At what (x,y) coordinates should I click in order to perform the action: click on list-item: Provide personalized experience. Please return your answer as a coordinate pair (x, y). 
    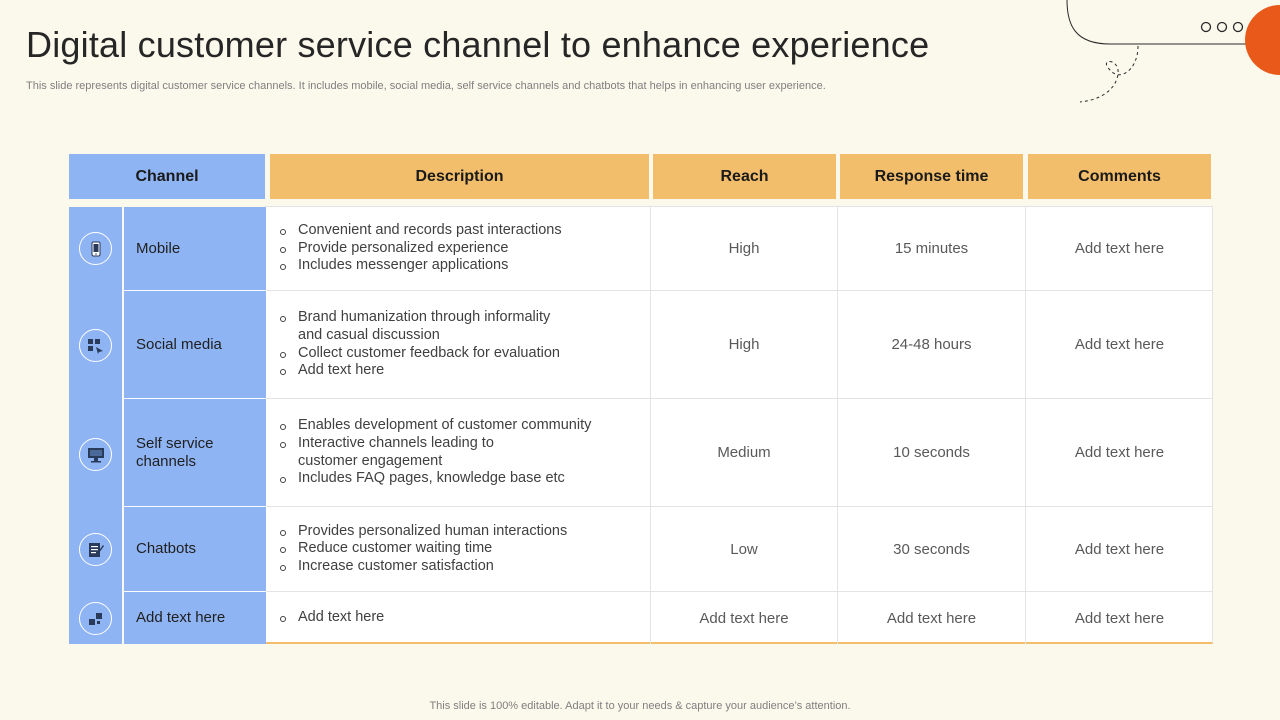
    Looking at the image, I should click on (419, 249).